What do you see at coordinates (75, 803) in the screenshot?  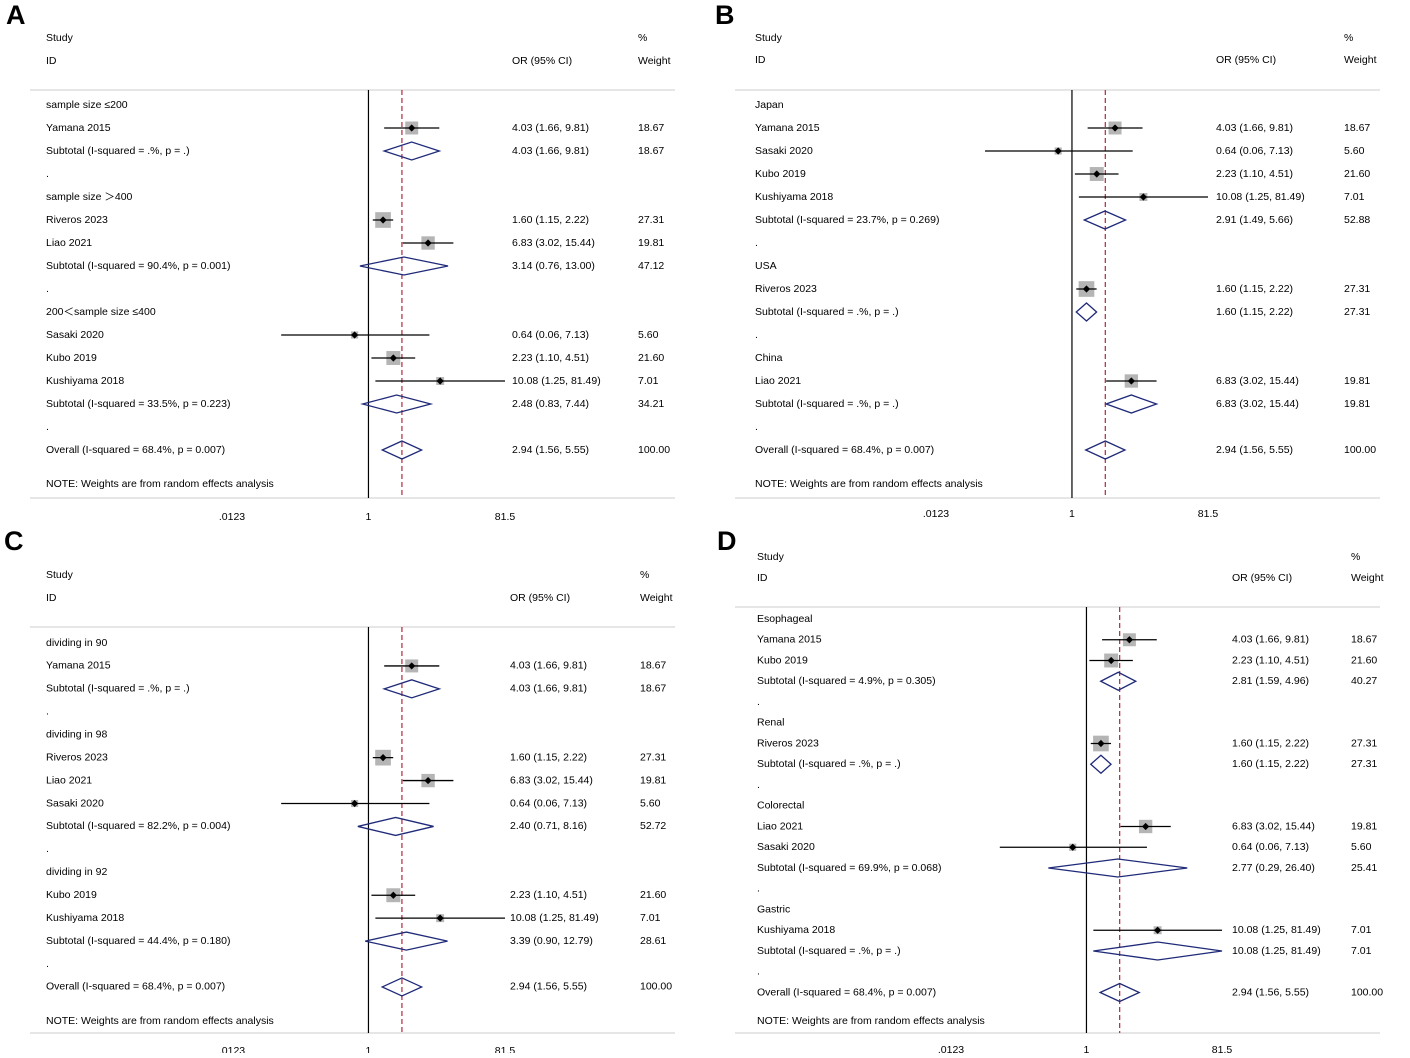 I see `study-label: Sasaki 2020` at bounding box center [75, 803].